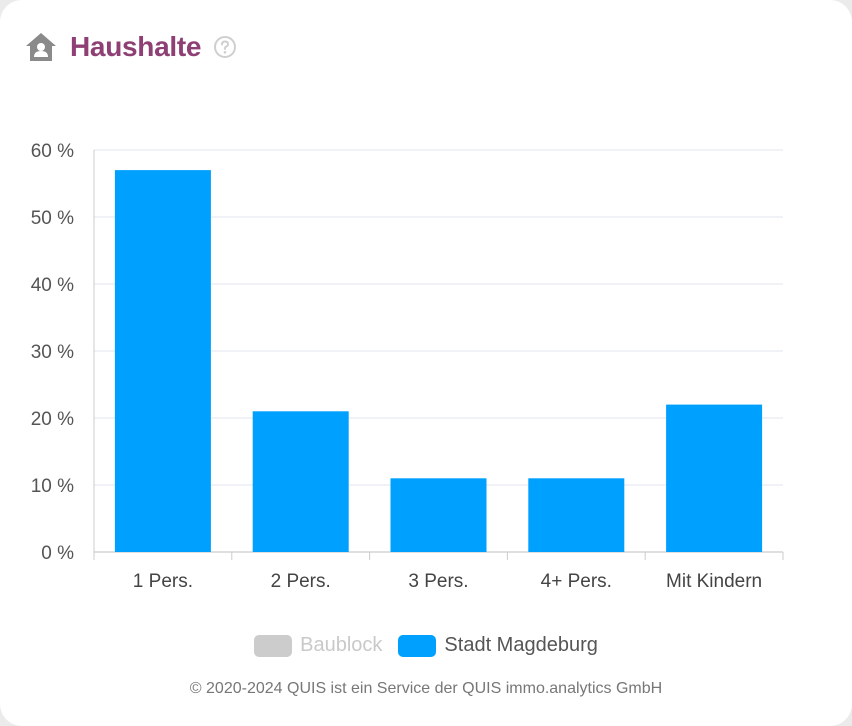  What do you see at coordinates (52, 285) in the screenshot?
I see `y-tick-label: 40 %` at bounding box center [52, 285].